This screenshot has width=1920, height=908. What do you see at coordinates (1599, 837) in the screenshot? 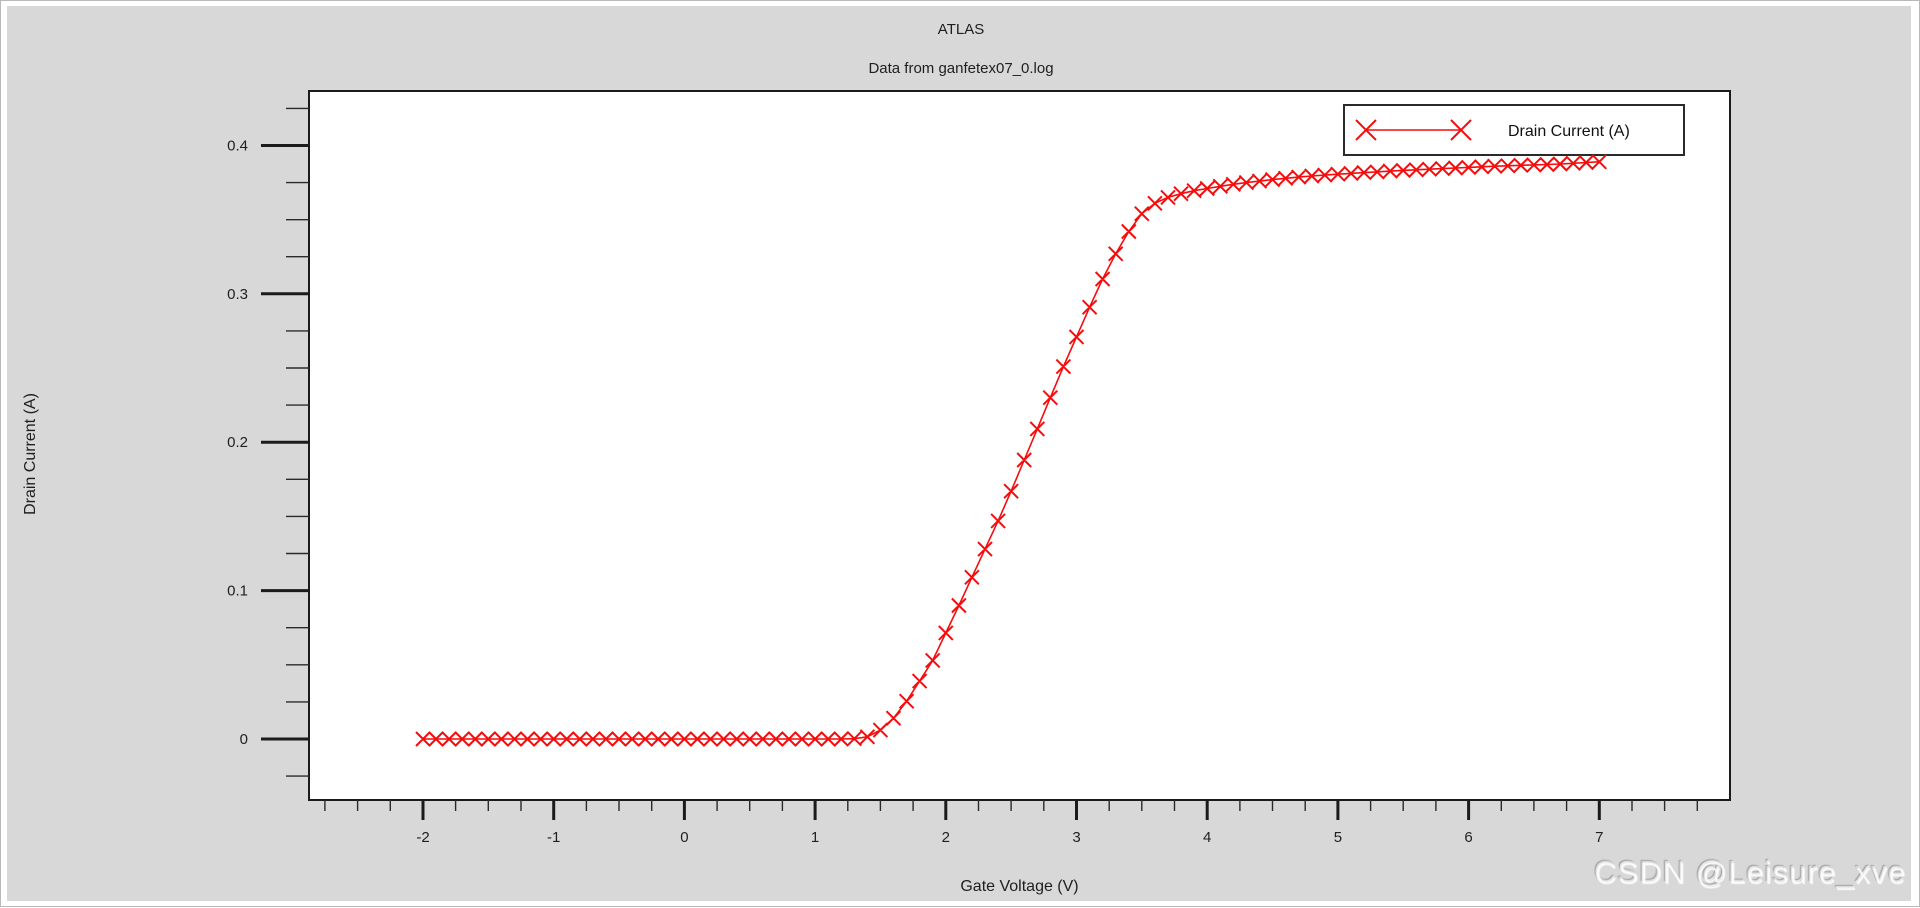
I see `x-tick-label: 7` at bounding box center [1599, 837].